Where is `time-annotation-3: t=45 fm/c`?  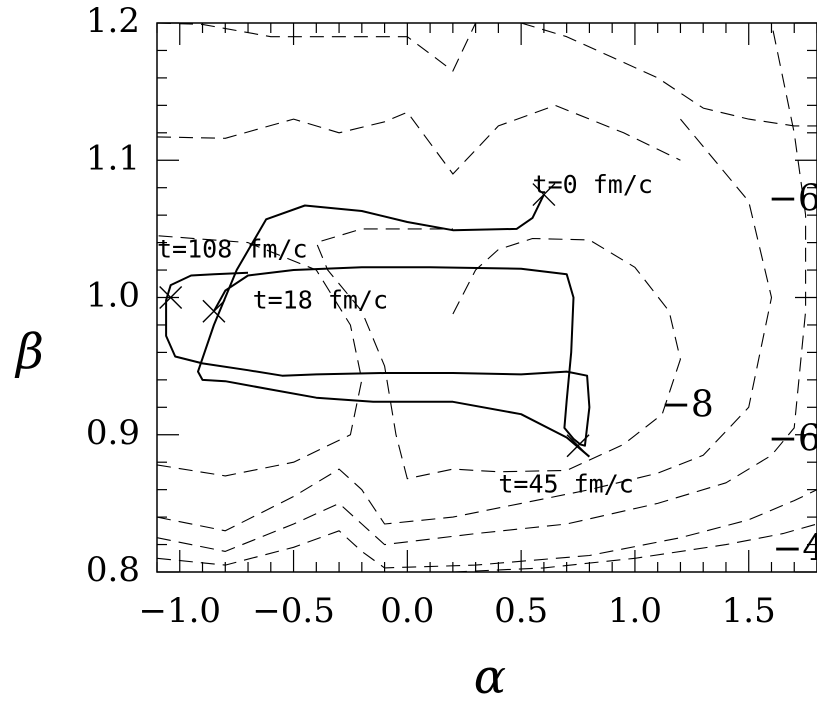 time-annotation-3: t=45 fm/c is located at coordinates (565, 483).